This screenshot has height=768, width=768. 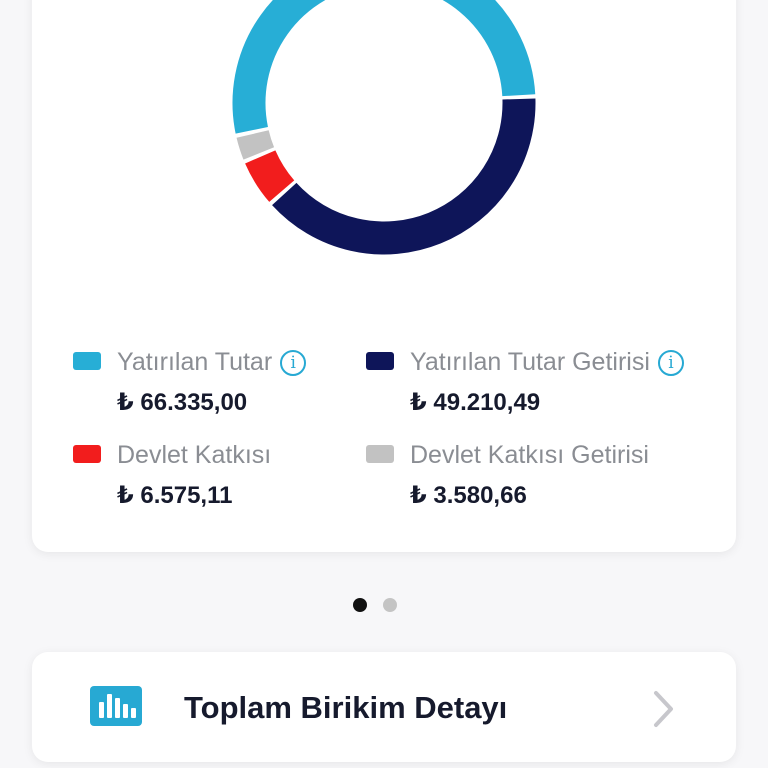 I want to click on bar-chart-icon, so click(x=116, y=706).